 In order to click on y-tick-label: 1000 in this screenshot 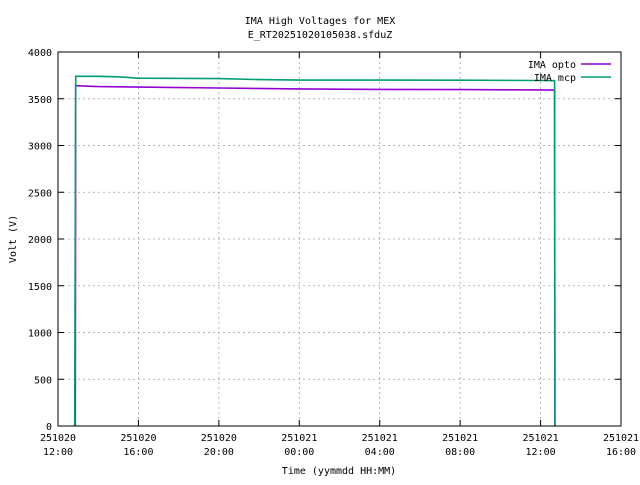, I will do `click(40, 334)`.